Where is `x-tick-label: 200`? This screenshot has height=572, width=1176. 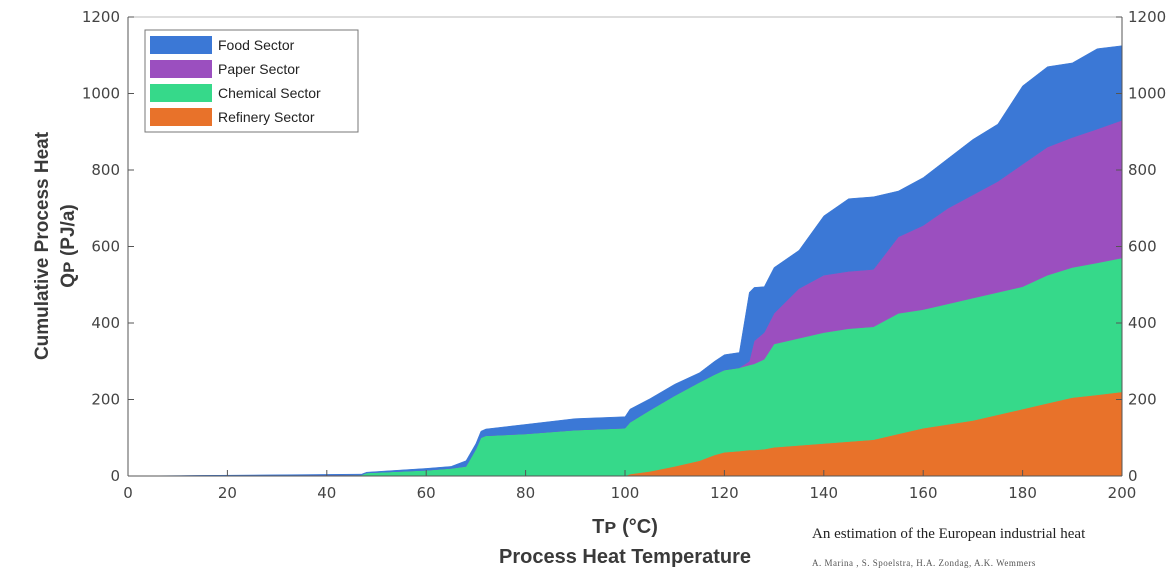 x-tick-label: 200 is located at coordinates (1122, 493).